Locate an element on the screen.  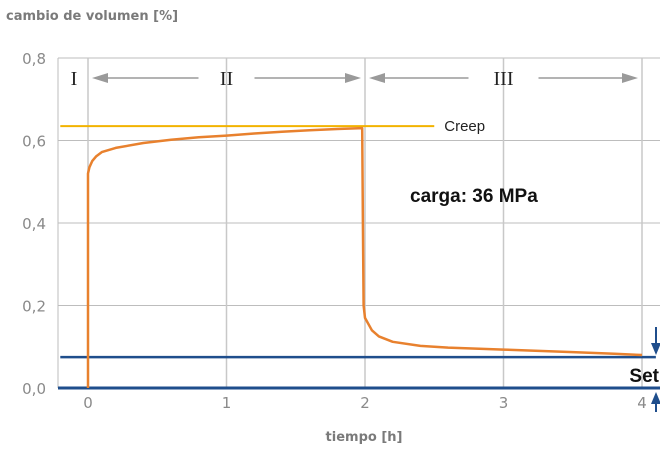
x-tick-label-1: 1 is located at coordinates (227, 403).